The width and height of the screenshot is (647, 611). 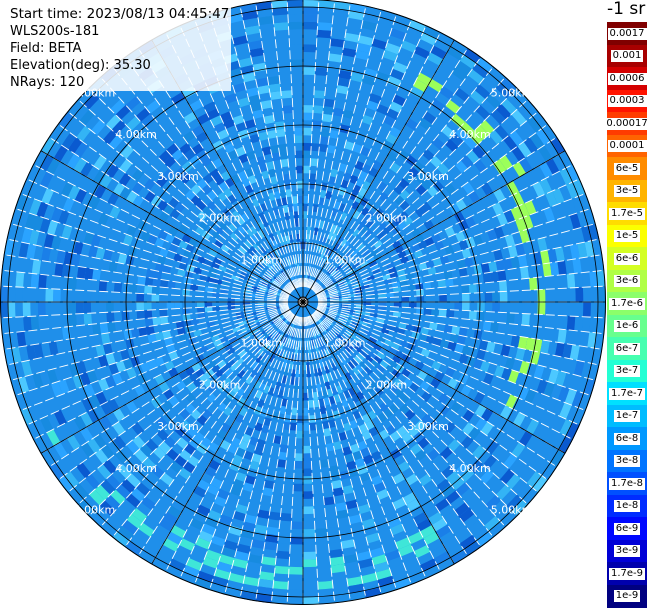 I want to click on colorbar-tick-label: 1.7e-5, so click(x=627, y=213).